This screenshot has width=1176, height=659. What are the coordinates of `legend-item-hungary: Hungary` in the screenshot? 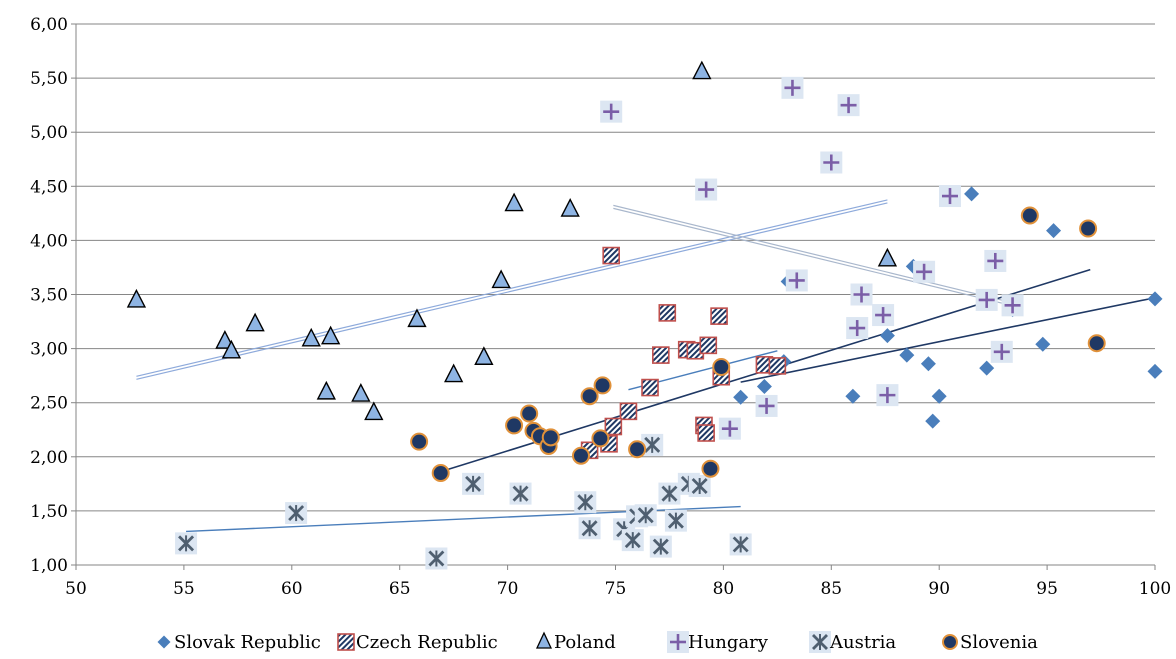 It's located at (718, 642).